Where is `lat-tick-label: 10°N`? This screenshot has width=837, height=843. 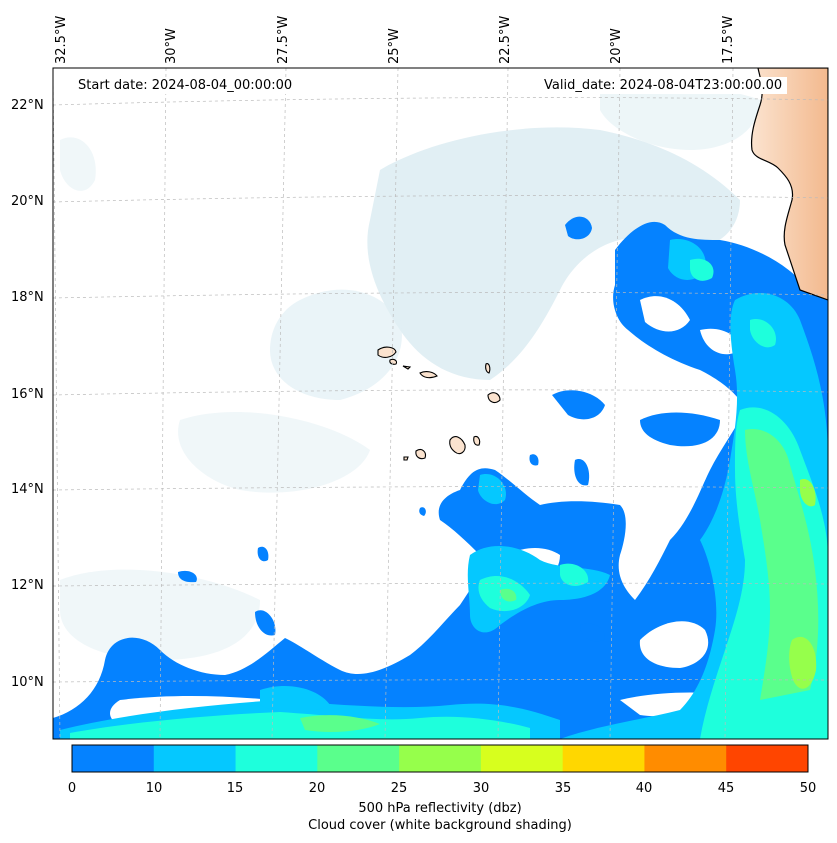 lat-tick-label: 10°N is located at coordinates (27, 682).